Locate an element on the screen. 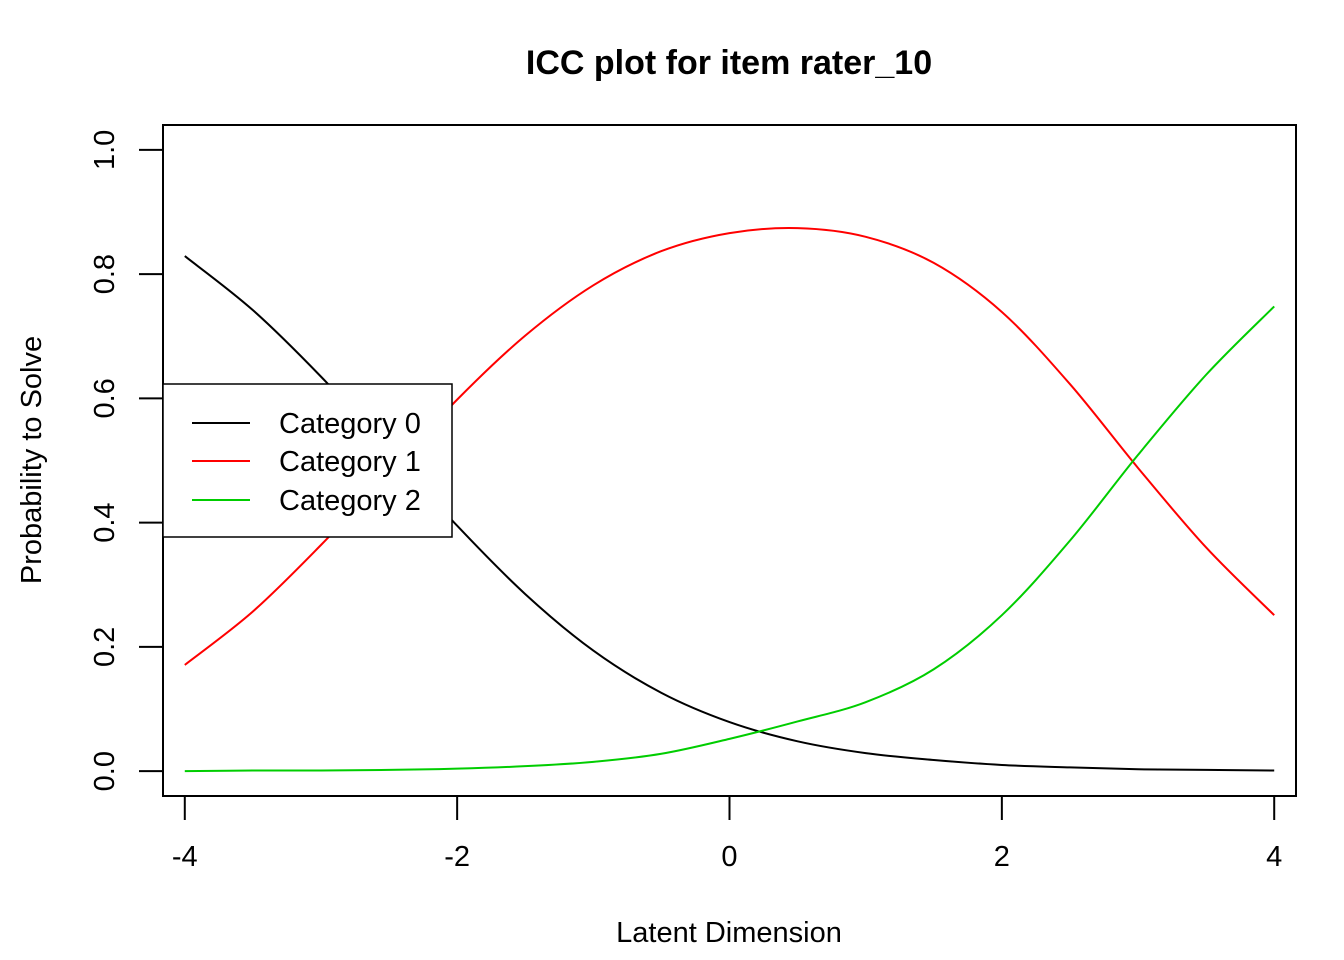 The image size is (1344, 960). x-tick-label: -4 is located at coordinates (185, 857).